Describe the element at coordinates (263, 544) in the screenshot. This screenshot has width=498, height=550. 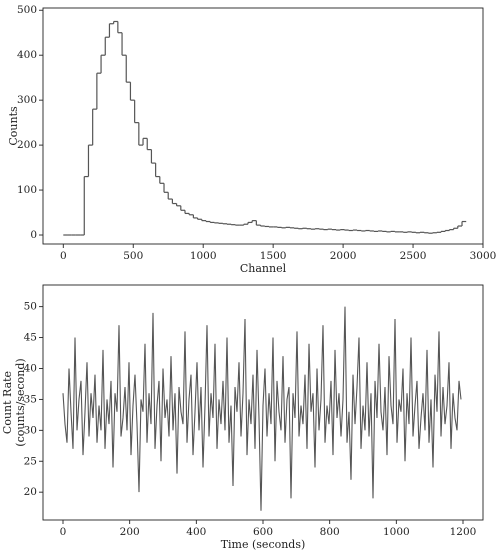
I see `x-axis-label: Time (seconds)` at that location.